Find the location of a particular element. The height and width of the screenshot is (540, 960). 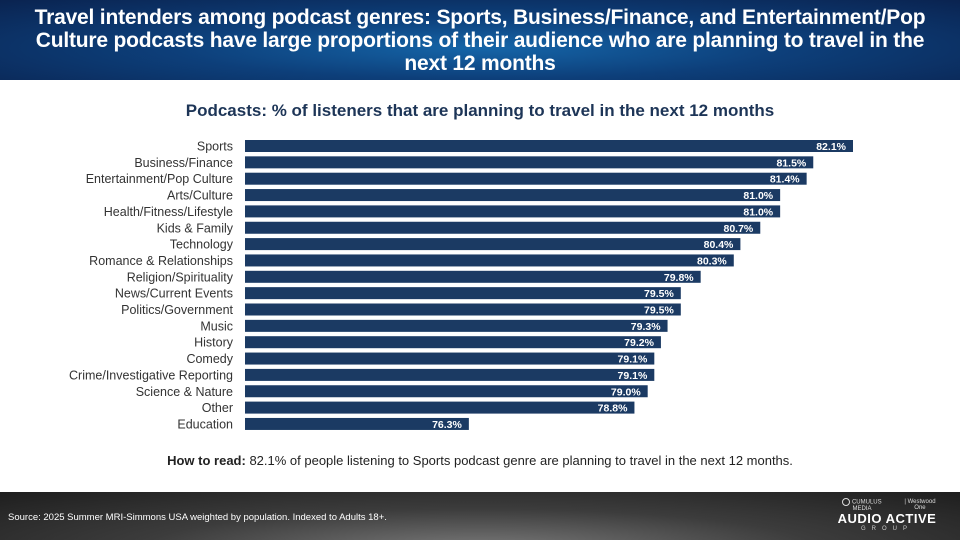

bar-row: Business/Finance 81.5% is located at coordinates (474, 163).